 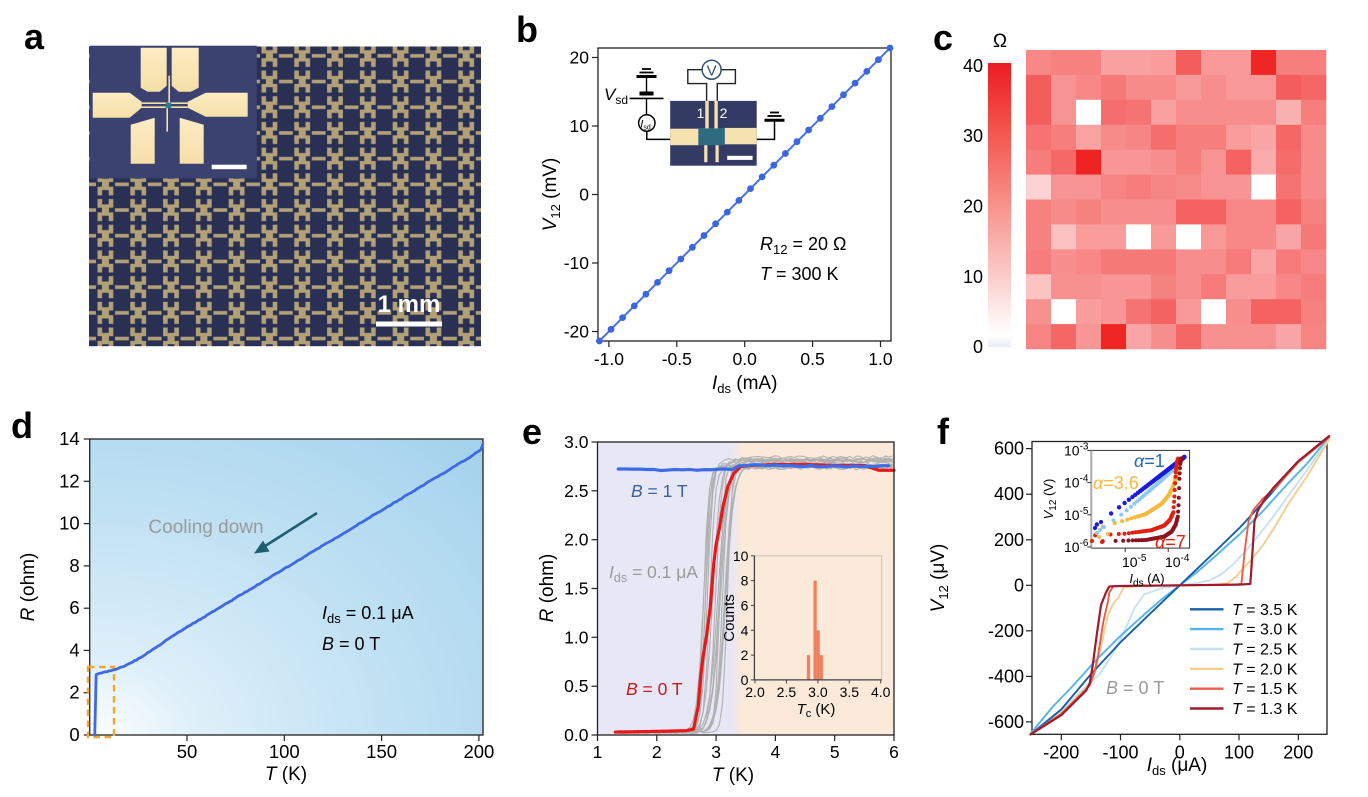 I want to click on svg-text: 3, so click(x=716, y=752).